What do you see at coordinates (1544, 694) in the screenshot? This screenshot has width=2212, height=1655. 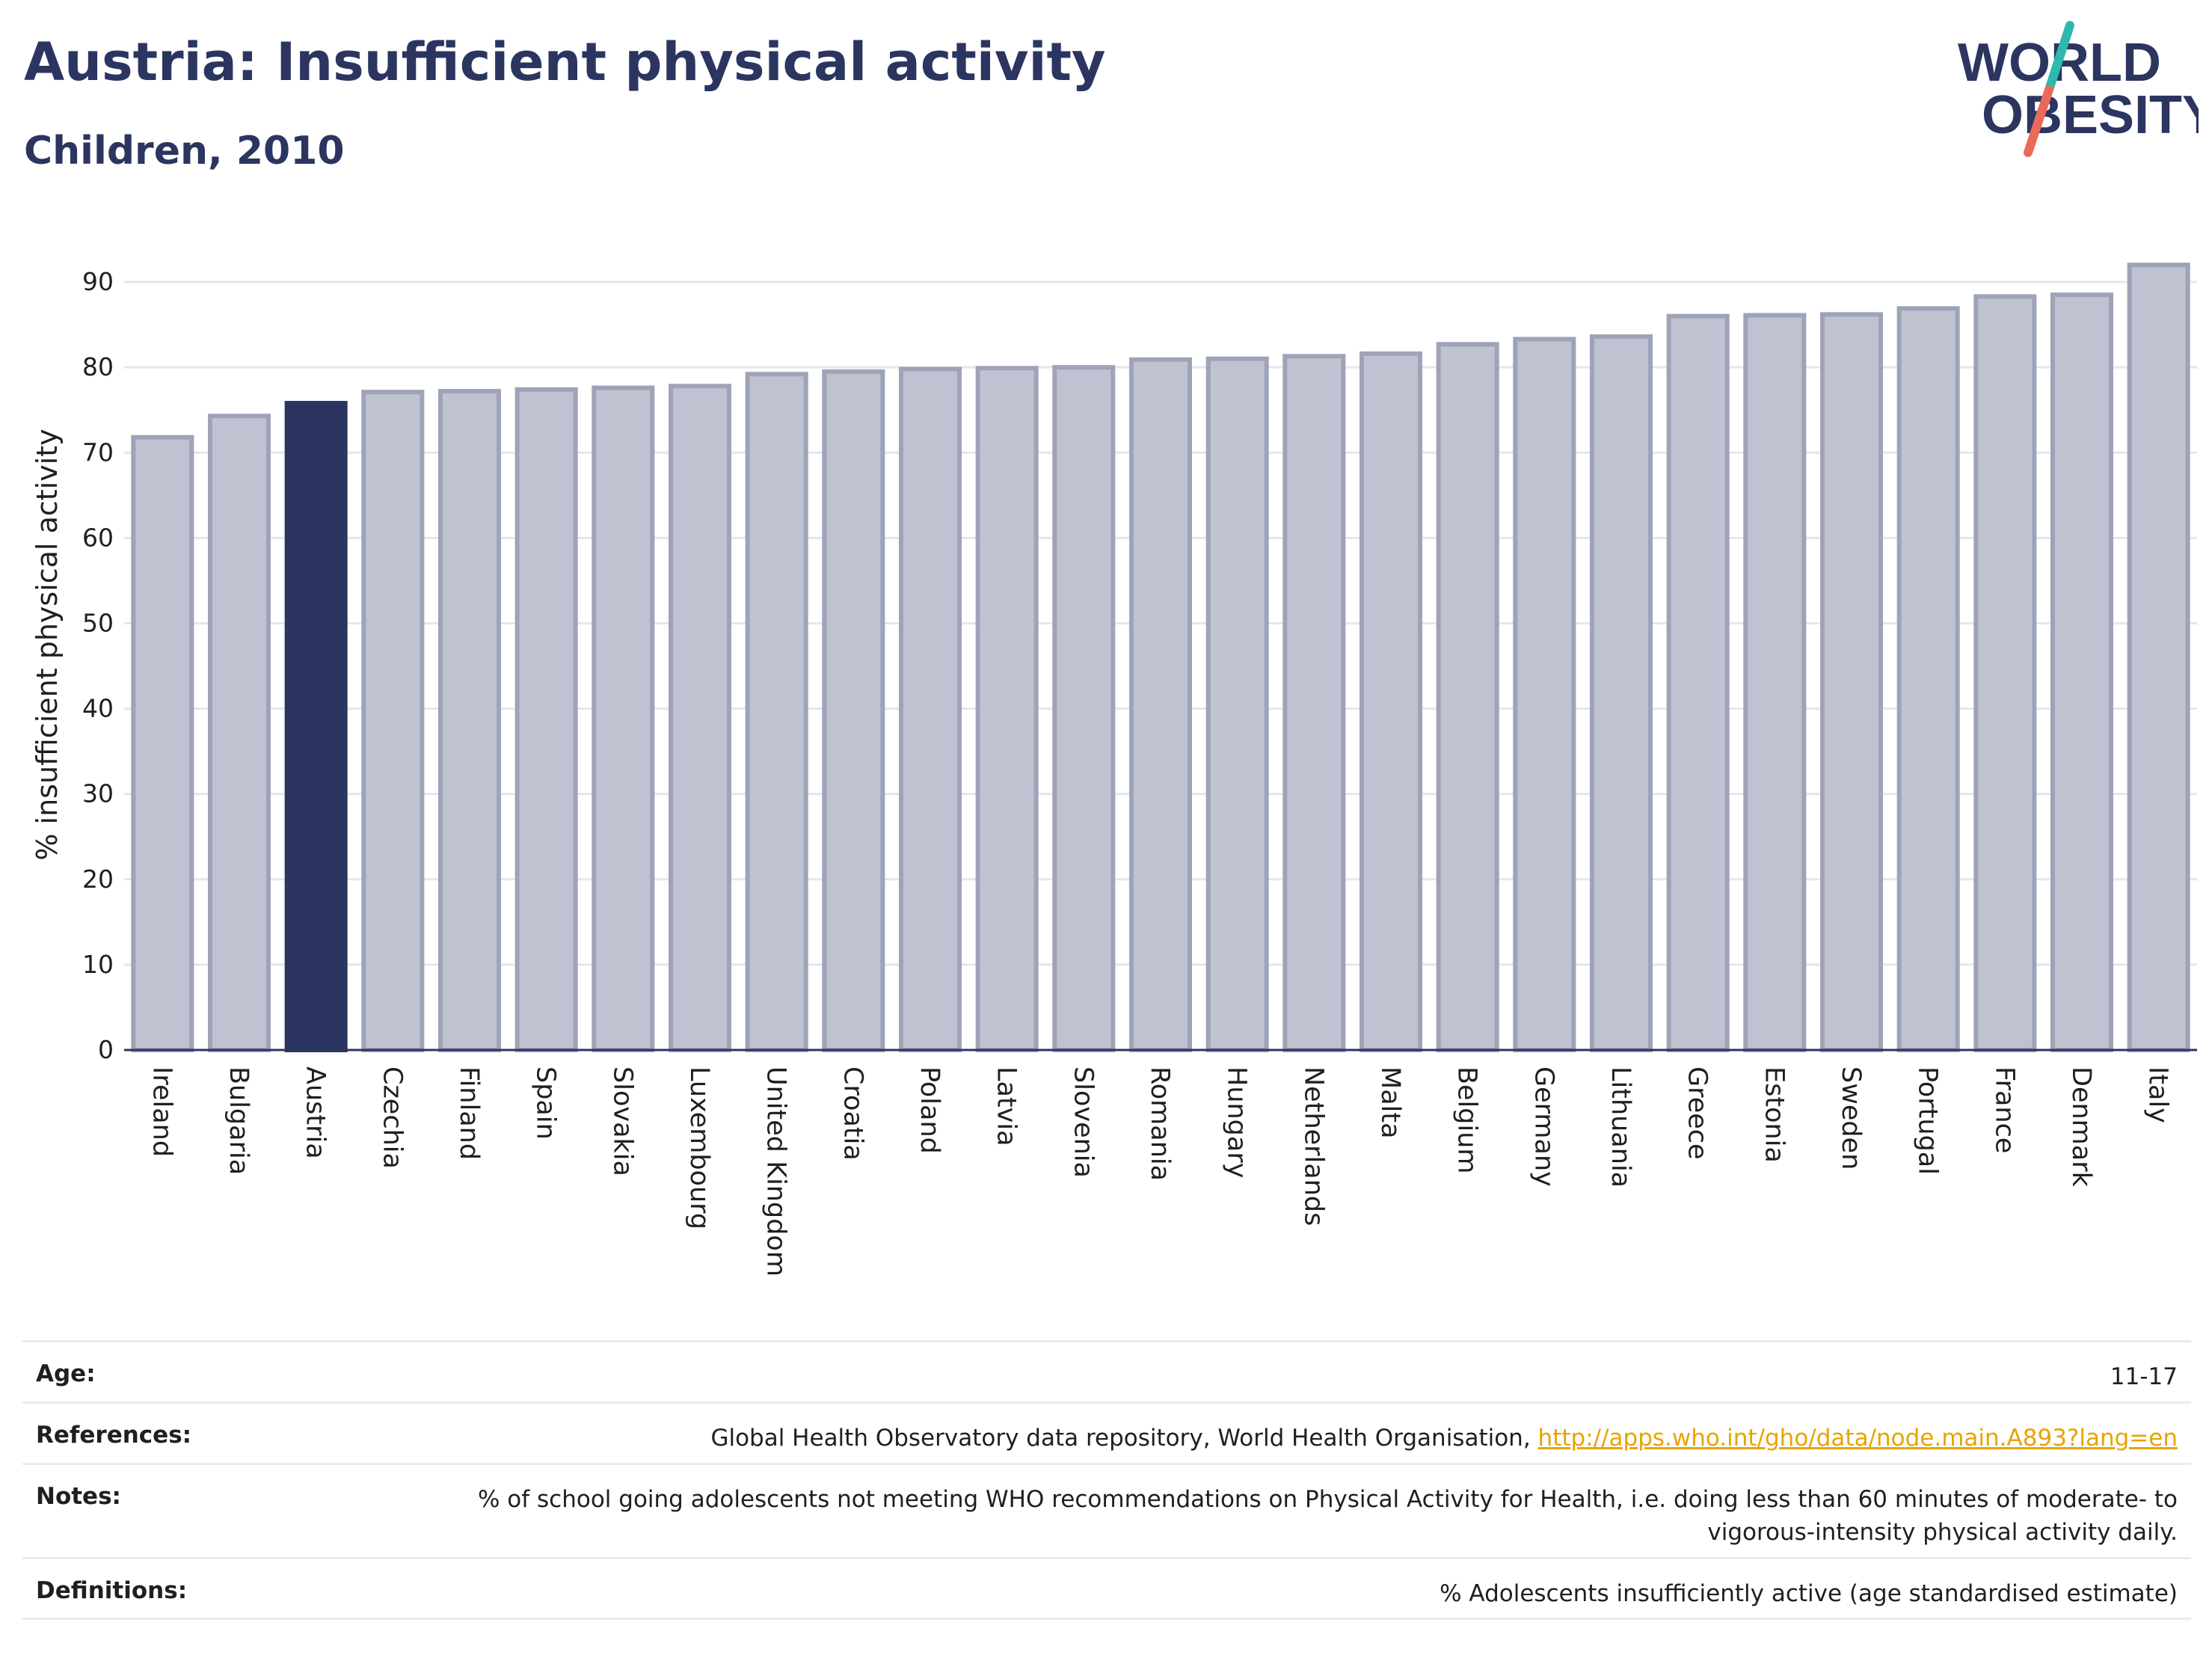 I see `bar-germany` at bounding box center [1544, 694].